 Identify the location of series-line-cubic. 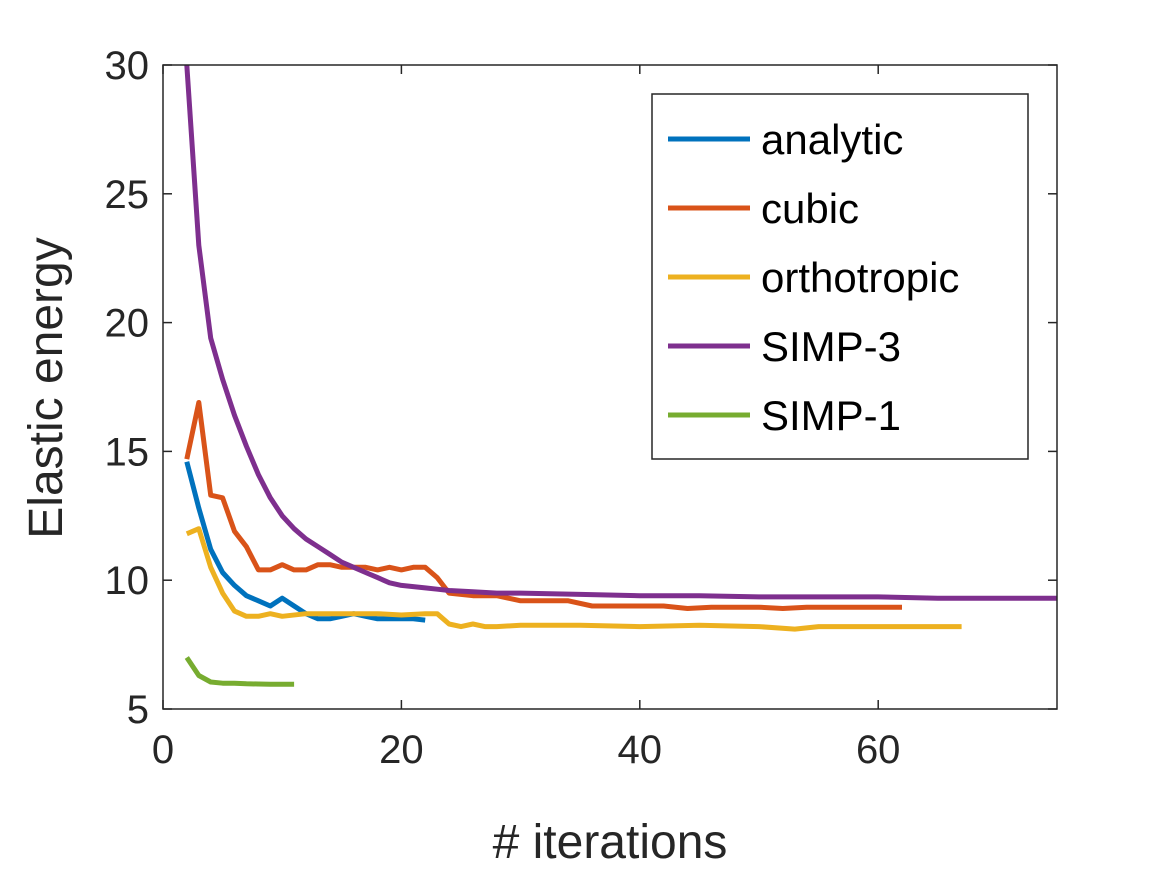
(543, 505).